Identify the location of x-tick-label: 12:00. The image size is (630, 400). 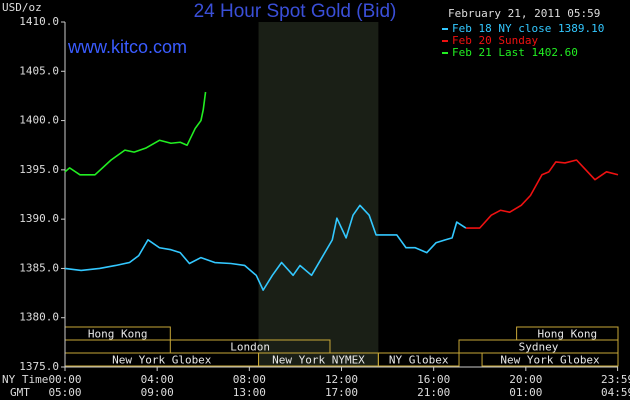
(341, 379).